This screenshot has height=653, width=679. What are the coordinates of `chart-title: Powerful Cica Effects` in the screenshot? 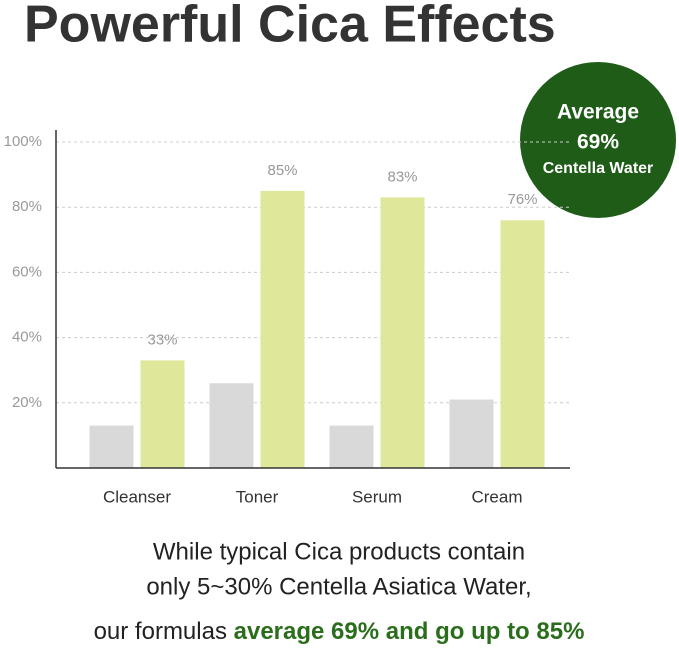 It's located at (290, 27).